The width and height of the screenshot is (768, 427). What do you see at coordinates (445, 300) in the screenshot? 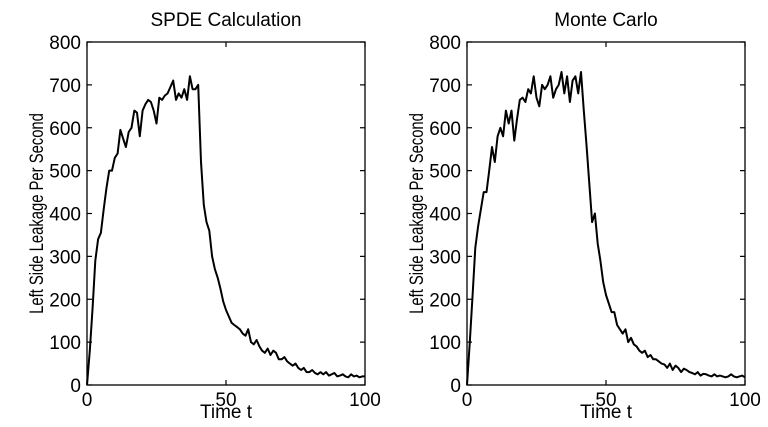
I see `ytick-label-monte-carlo-200: 200` at bounding box center [445, 300].